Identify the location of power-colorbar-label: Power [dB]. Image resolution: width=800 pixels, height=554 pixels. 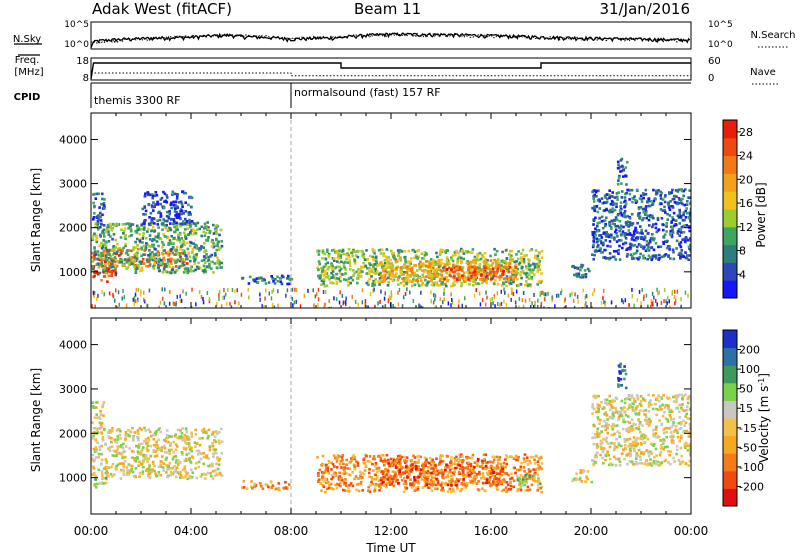
(761, 214).